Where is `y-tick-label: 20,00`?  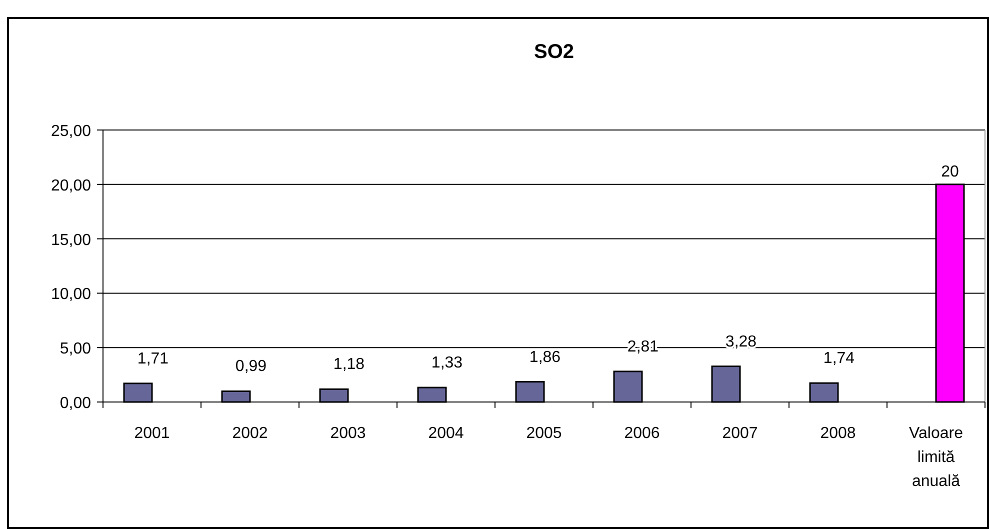 y-tick-label: 20,00 is located at coordinates (71, 185).